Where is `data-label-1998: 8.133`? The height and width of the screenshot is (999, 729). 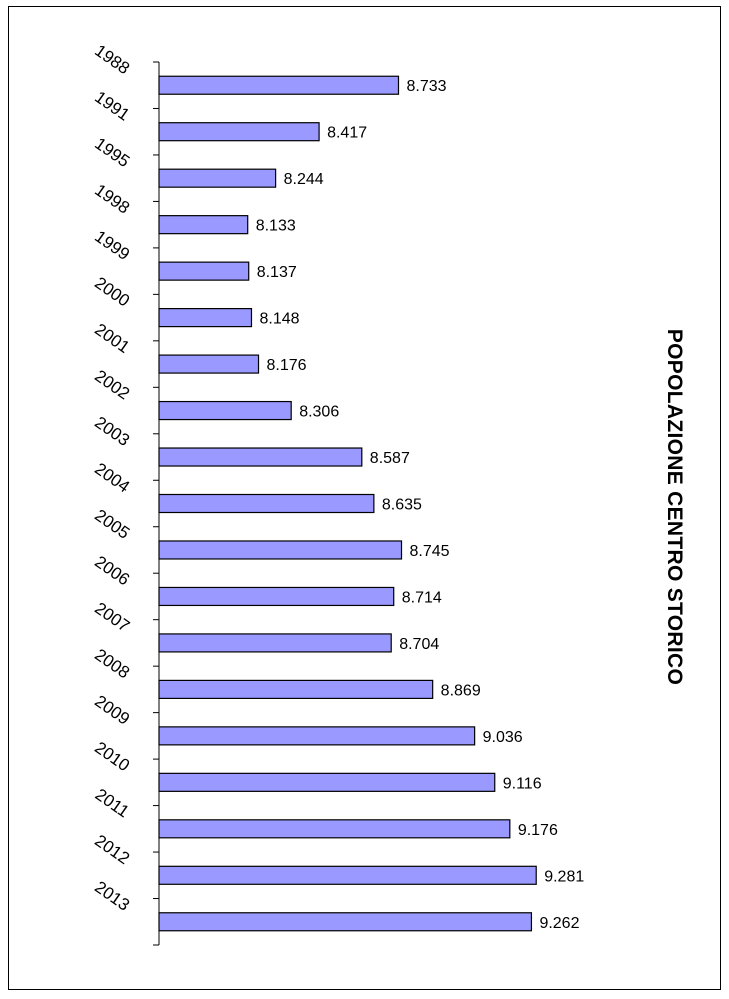 data-label-1998: 8.133 is located at coordinates (276, 226).